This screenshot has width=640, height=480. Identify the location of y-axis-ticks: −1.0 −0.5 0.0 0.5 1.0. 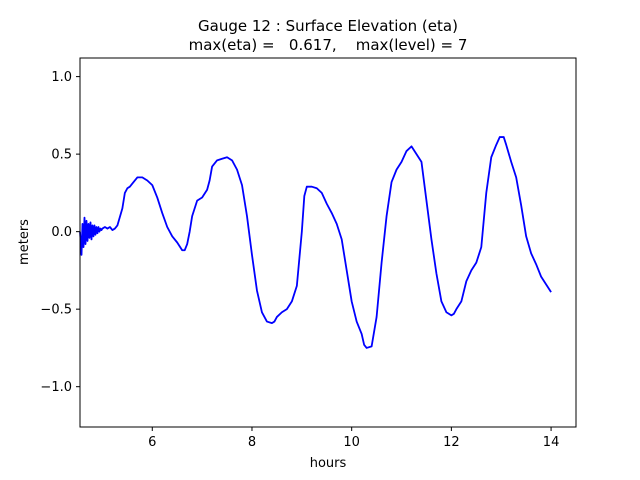
(60, 232).